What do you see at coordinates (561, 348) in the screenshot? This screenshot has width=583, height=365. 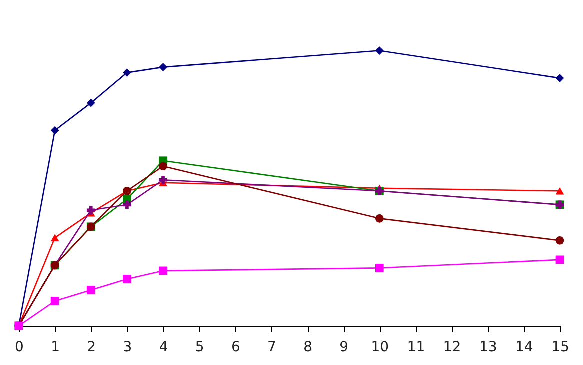 I see `x-tick-label: 15` at bounding box center [561, 348].